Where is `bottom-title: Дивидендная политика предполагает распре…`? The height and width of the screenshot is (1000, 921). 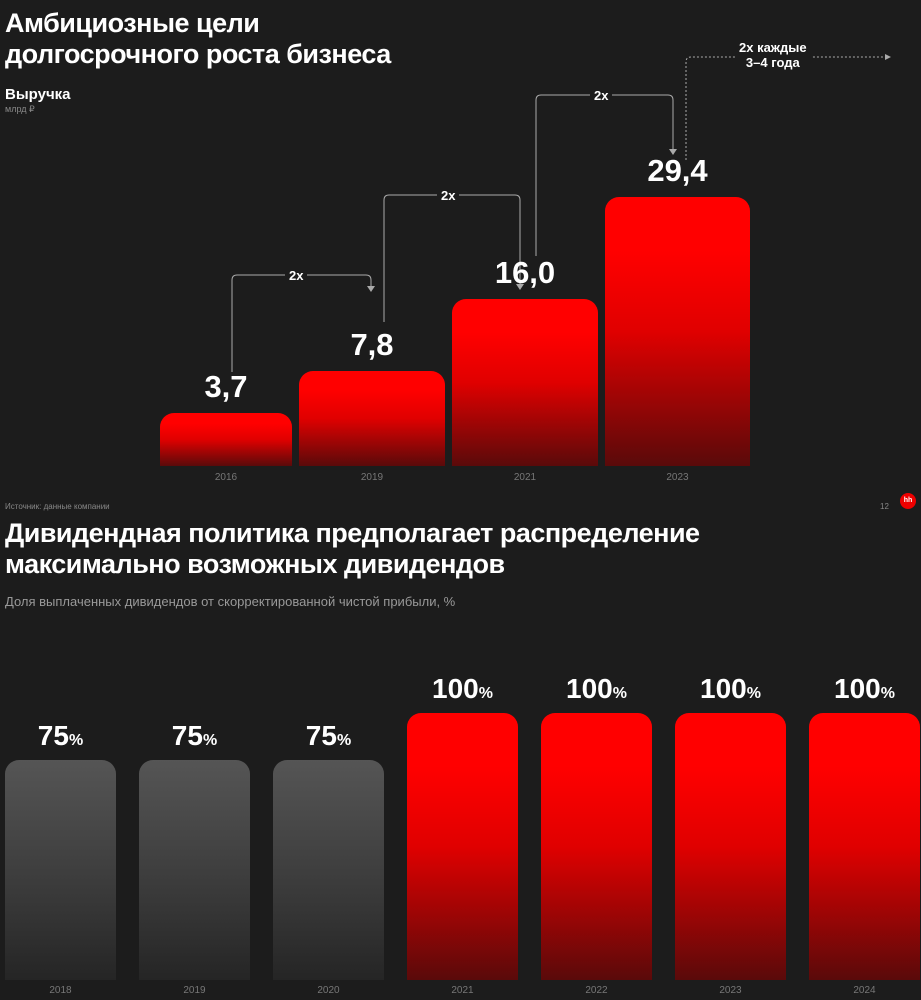 bottom-title: Дивидендная политика предполагает распре… is located at coordinates (352, 548).